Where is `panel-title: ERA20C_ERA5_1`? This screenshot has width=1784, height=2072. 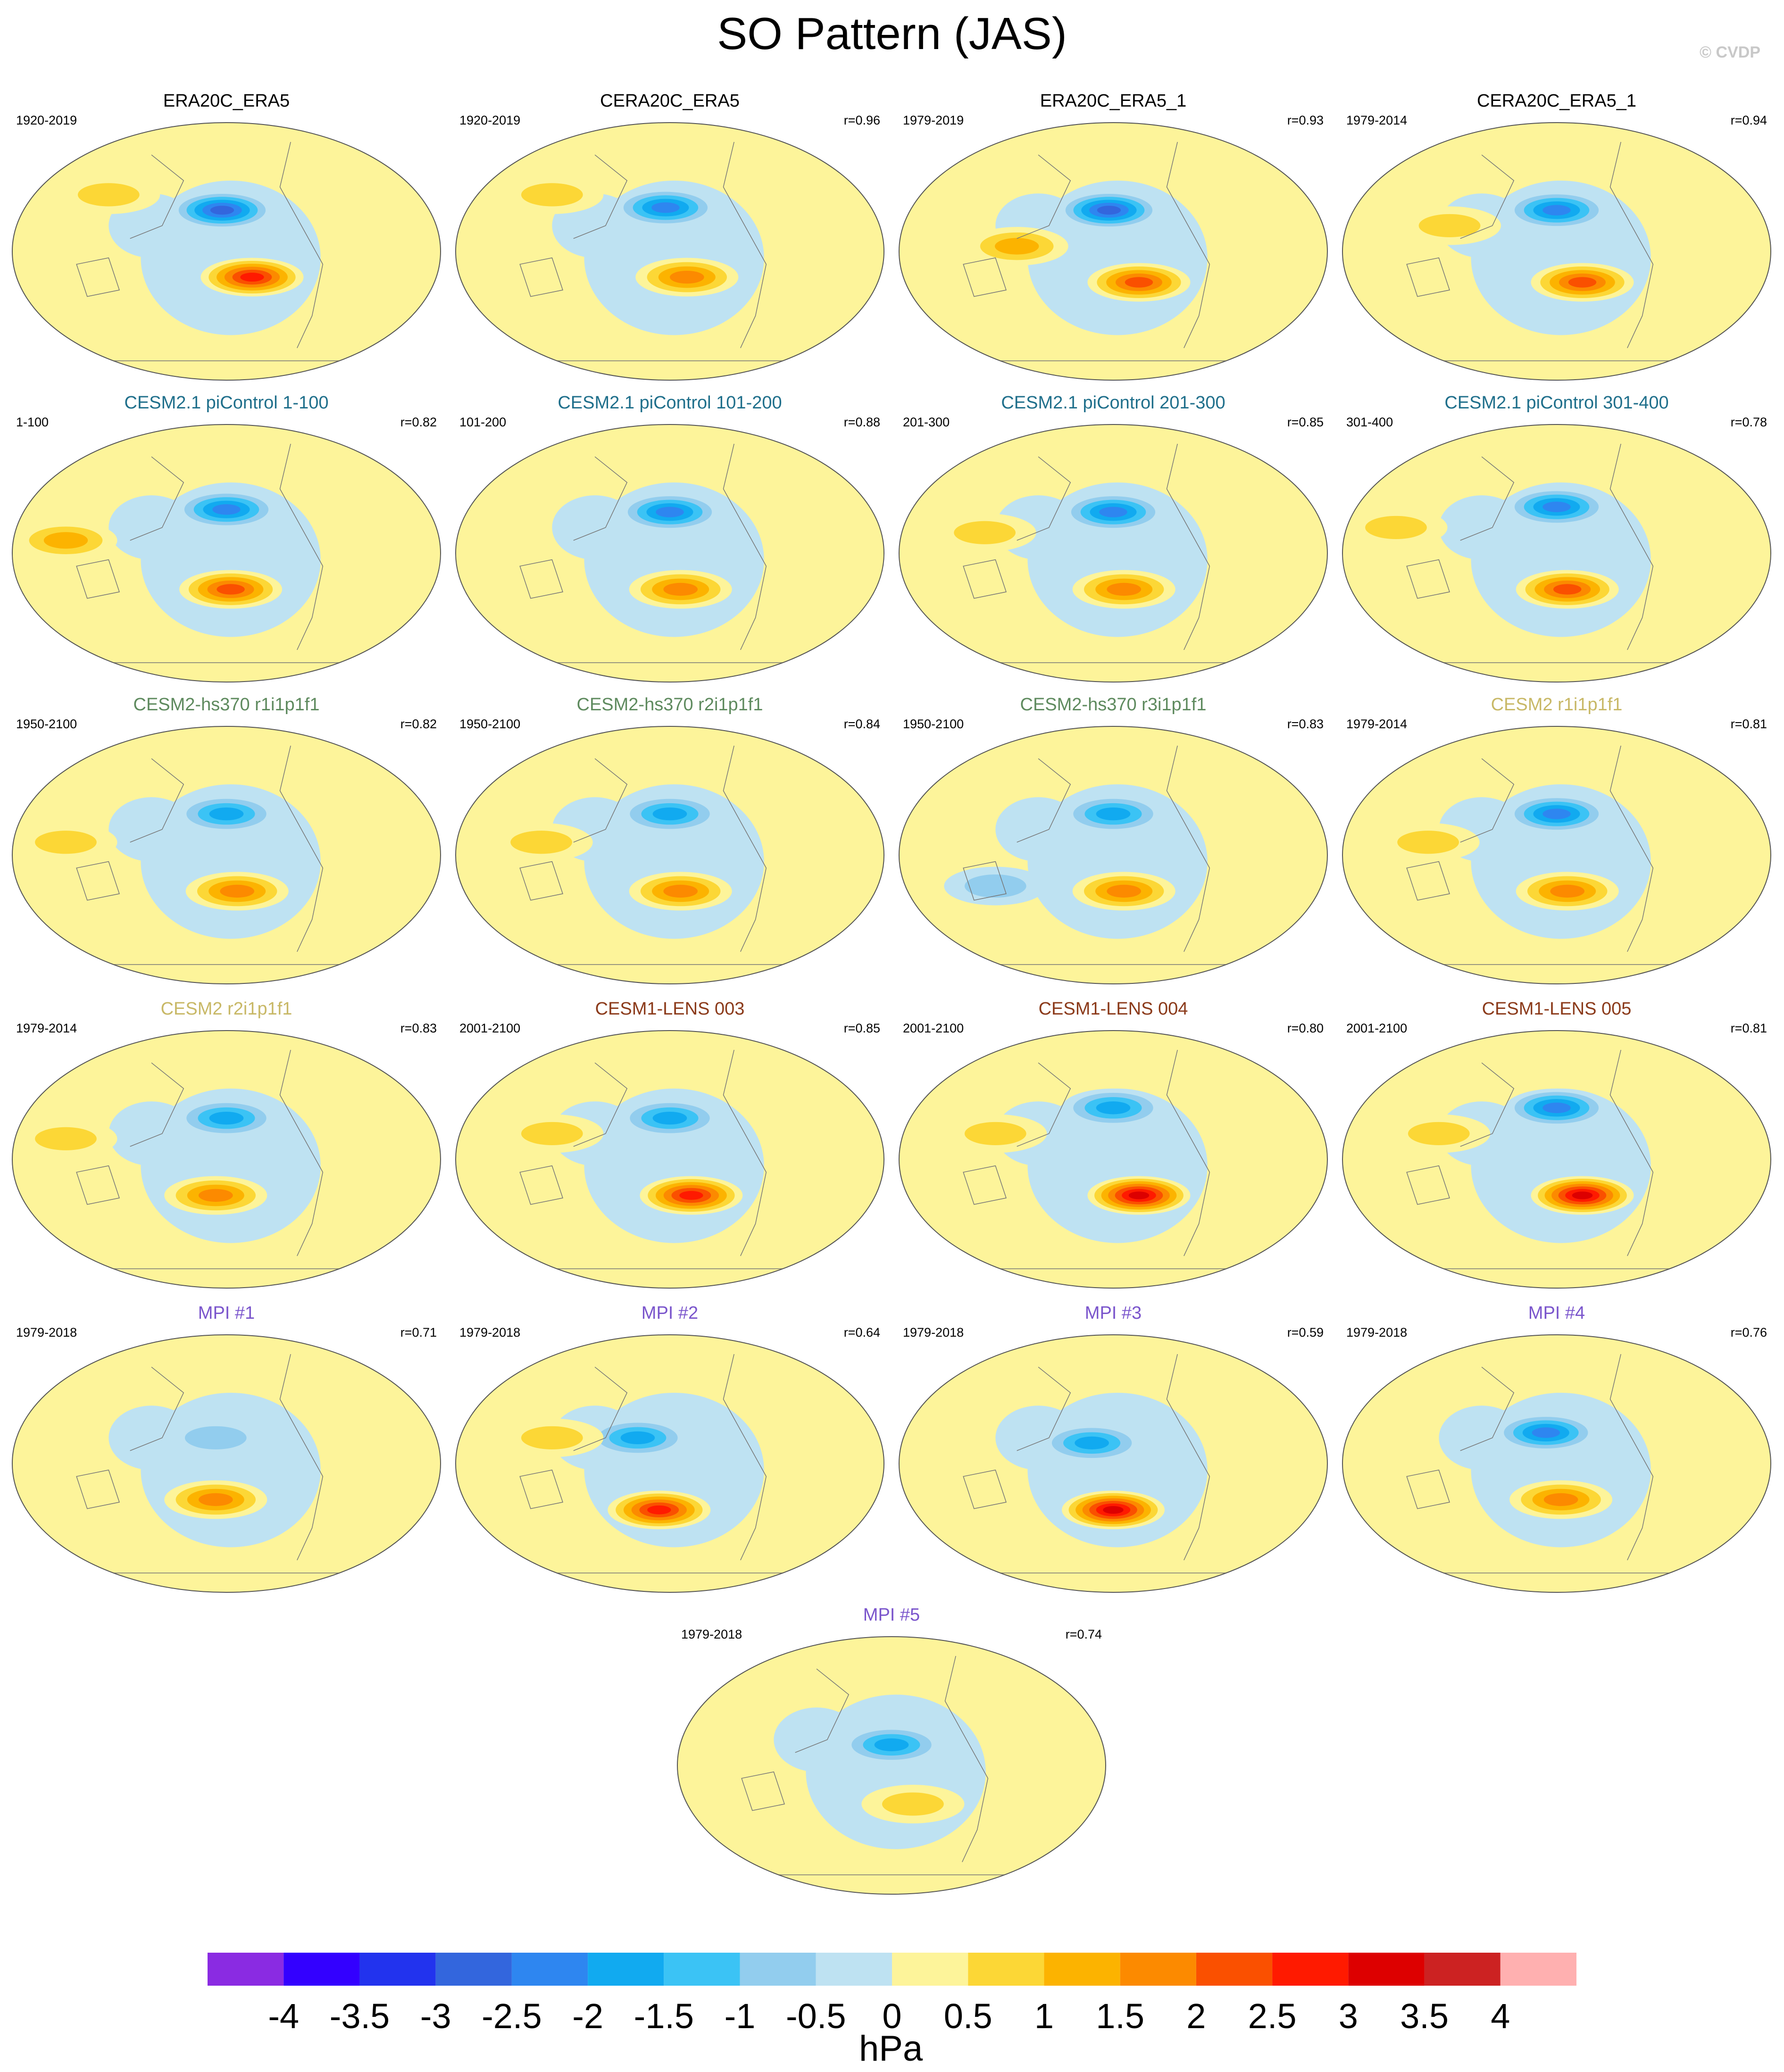
panel-title: ERA20C_ERA5_1 is located at coordinates (1113, 101).